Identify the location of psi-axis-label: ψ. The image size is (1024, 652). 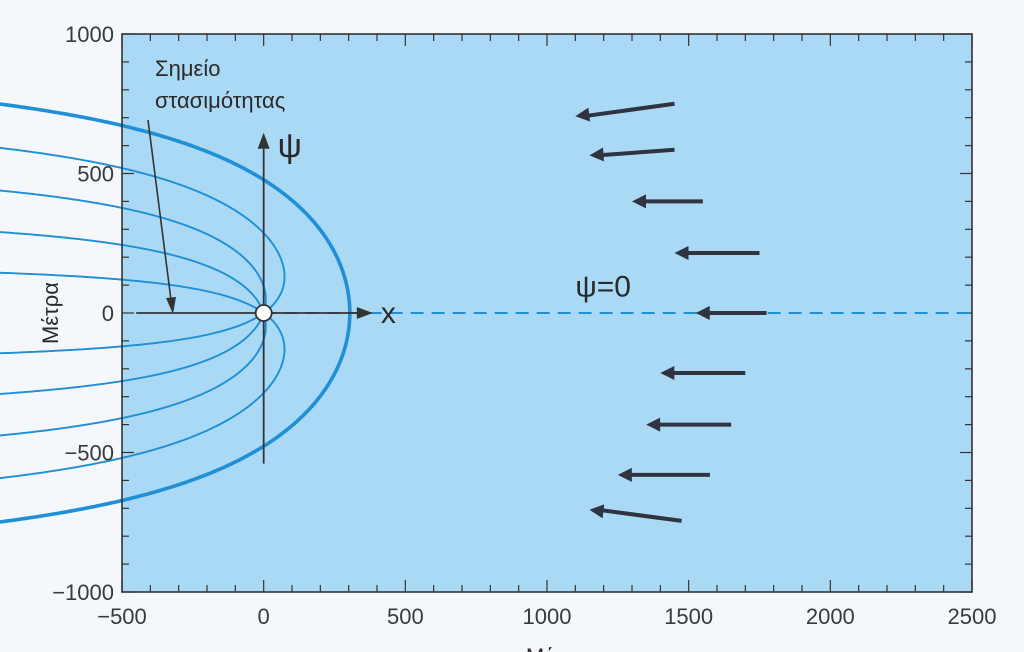
(290, 146).